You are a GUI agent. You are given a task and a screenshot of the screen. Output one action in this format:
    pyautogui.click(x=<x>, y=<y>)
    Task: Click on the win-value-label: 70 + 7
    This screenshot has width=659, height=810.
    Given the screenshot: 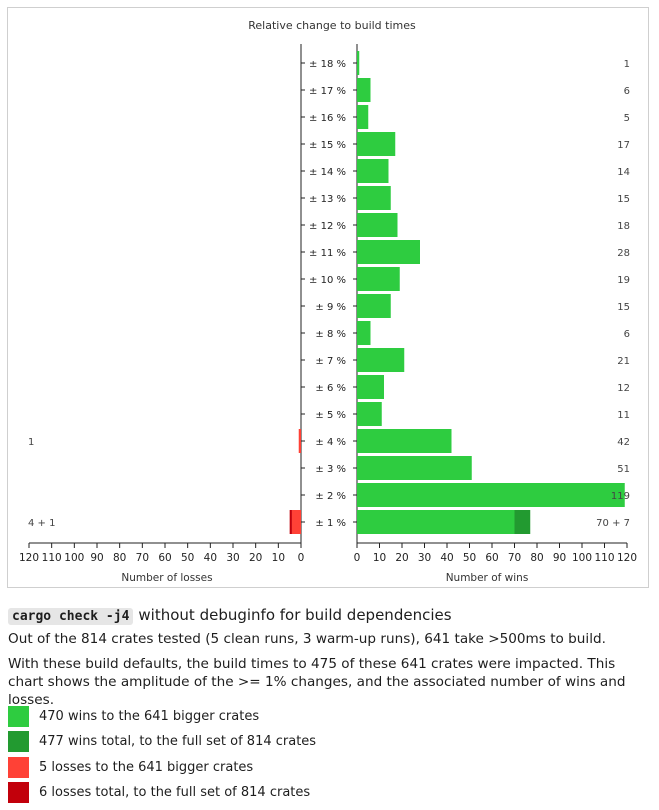 What is the action you would take?
    pyautogui.click(x=613, y=523)
    